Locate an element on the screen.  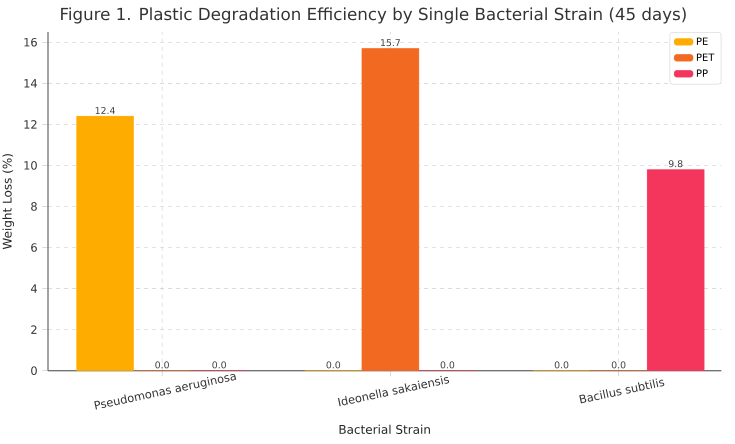
data-label: 15.7 is located at coordinates (390, 42).